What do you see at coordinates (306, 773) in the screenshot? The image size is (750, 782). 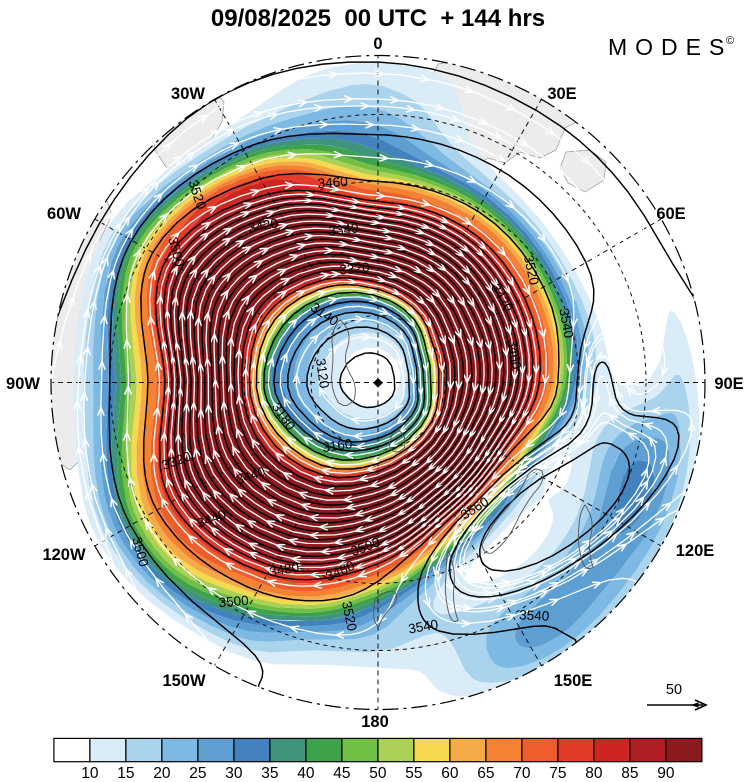 I see `svg-text: 40` at bounding box center [306, 773].